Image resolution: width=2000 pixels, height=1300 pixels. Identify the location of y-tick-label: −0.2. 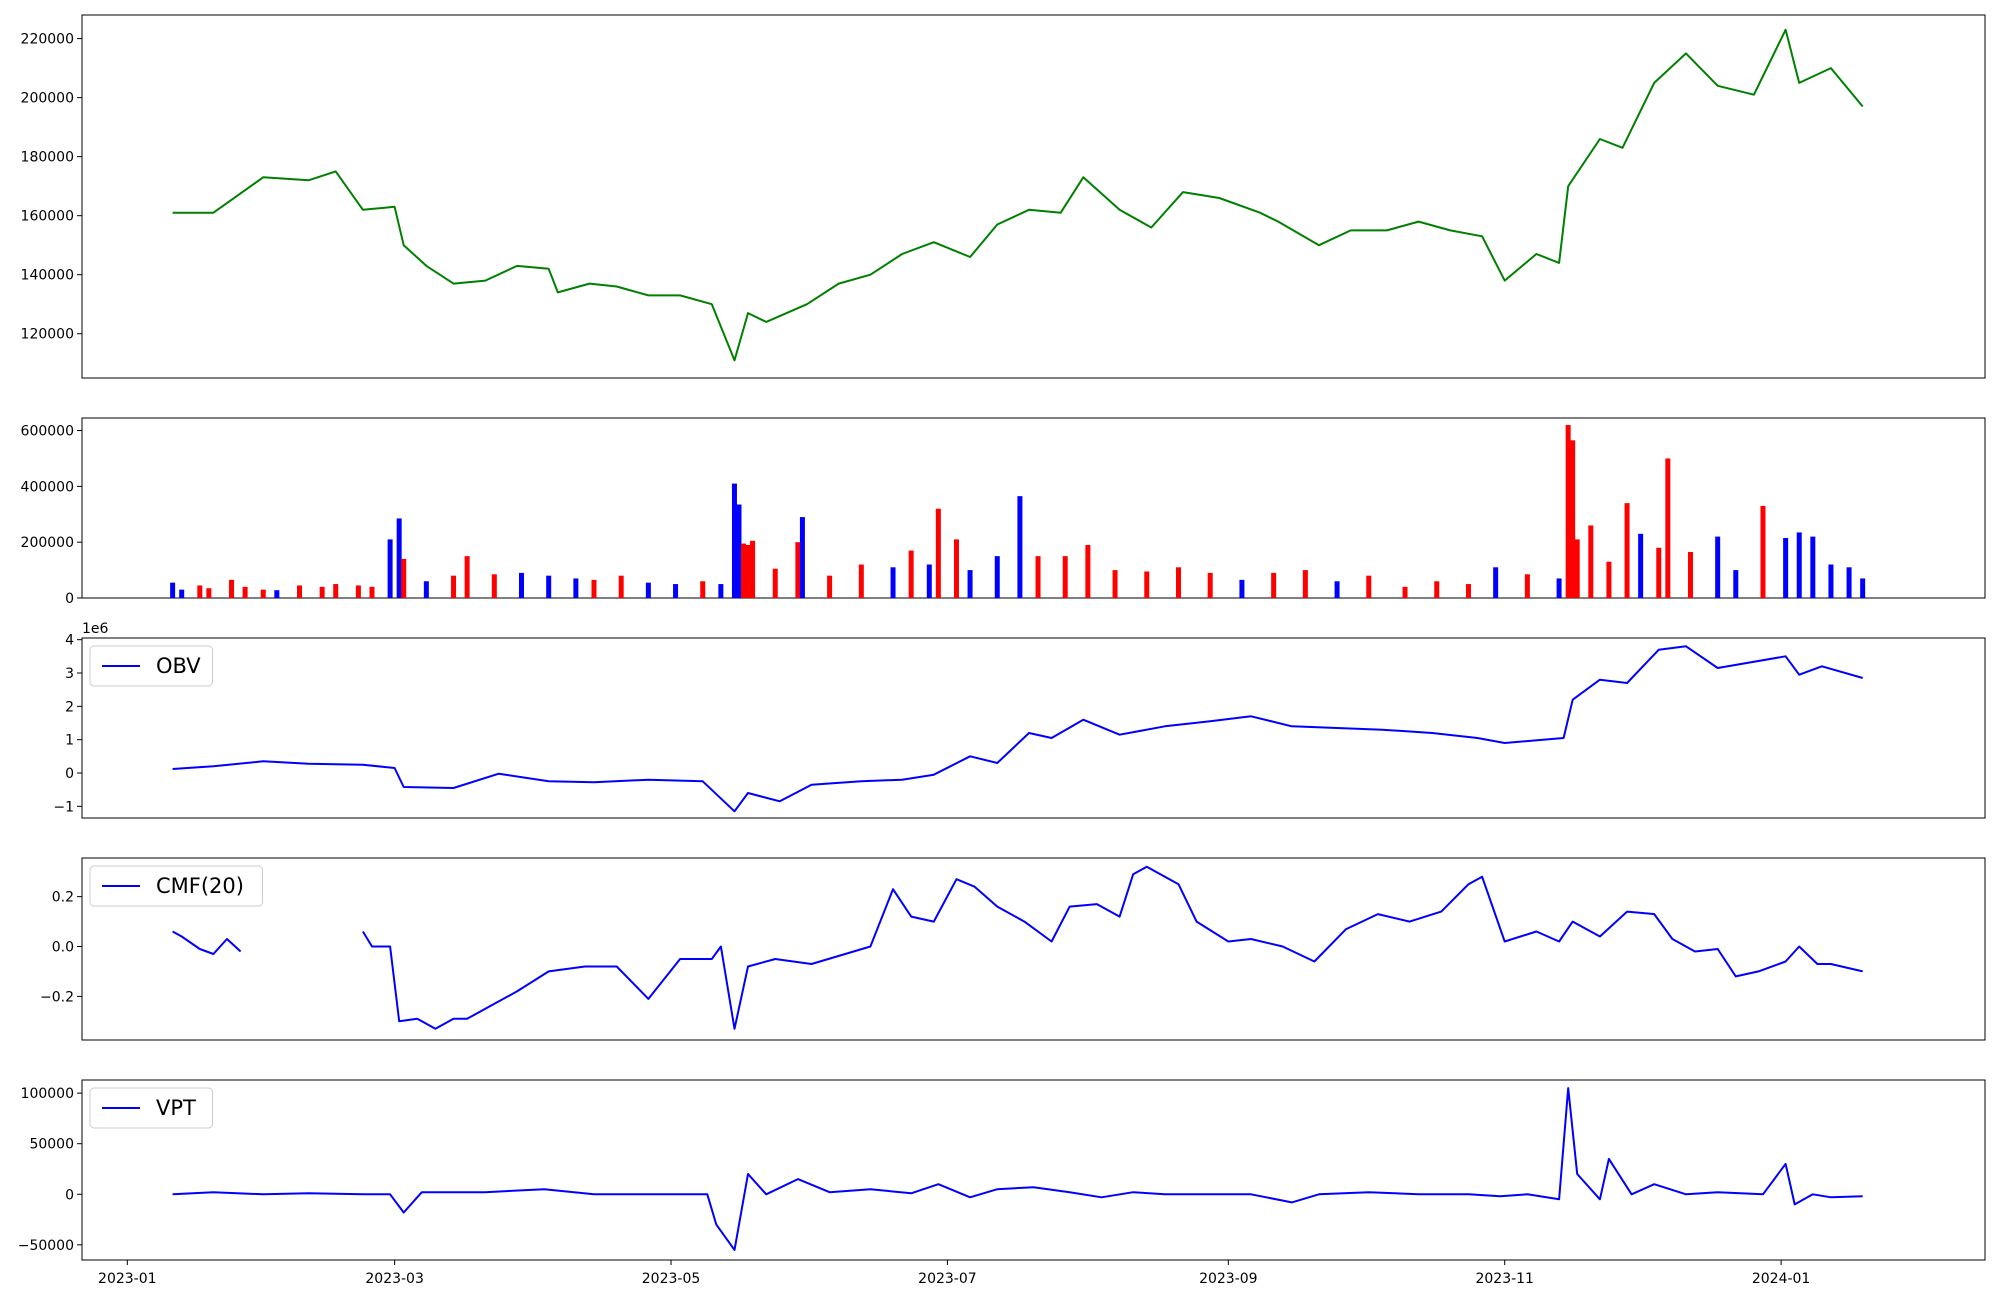
(57, 997).